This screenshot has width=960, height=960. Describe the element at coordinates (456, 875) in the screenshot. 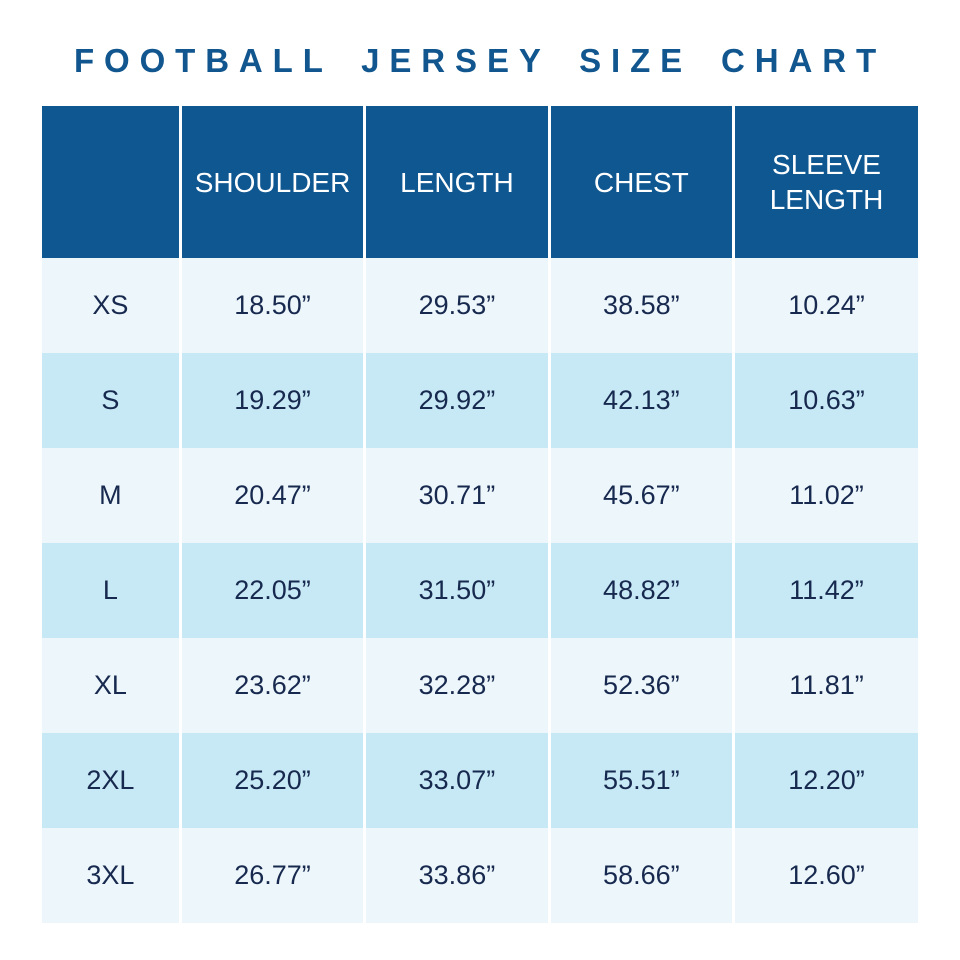

I see `measurement-cell: 33.86”` at that location.